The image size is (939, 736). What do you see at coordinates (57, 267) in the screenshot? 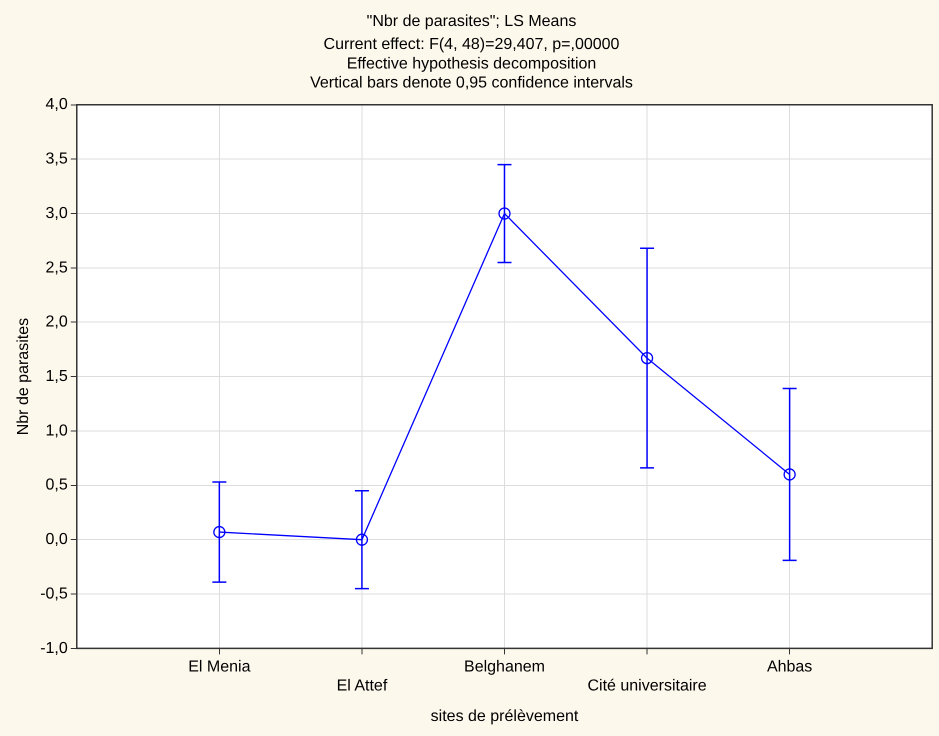
I see `y-tick-label: 2,5` at bounding box center [57, 267].